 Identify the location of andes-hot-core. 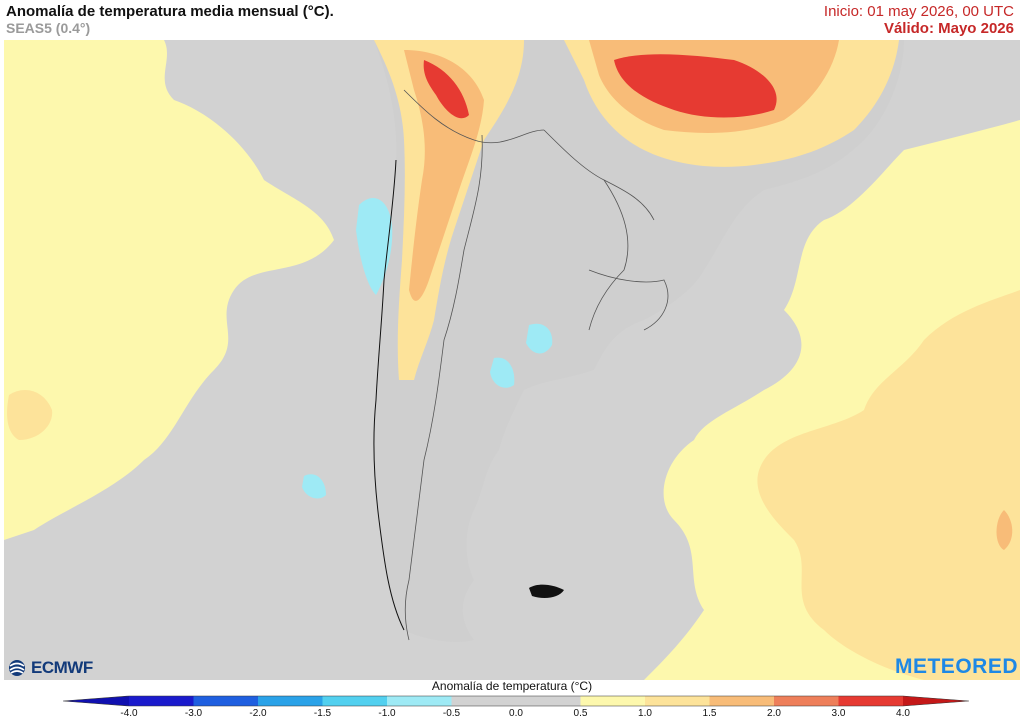
(446, 89).